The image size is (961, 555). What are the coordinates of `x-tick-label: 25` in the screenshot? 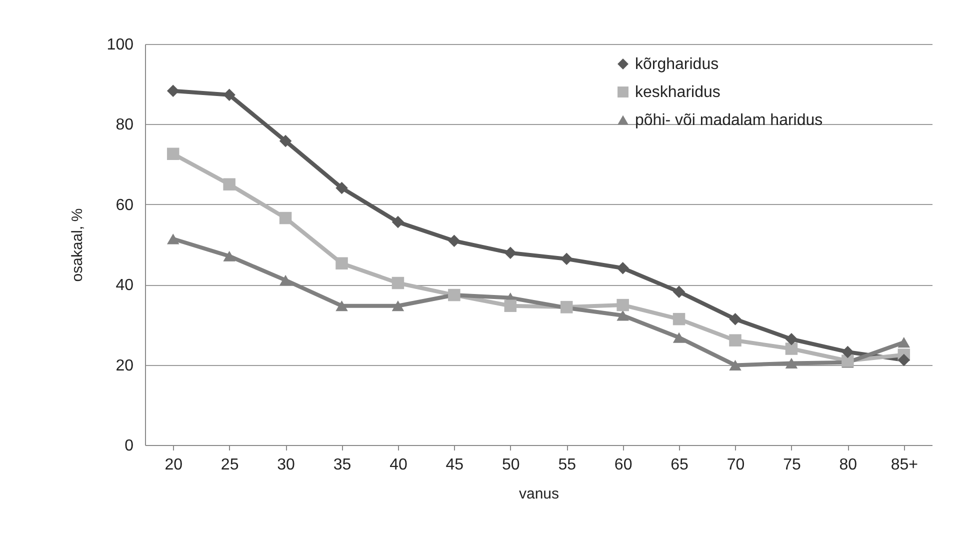 It's located at (229, 465).